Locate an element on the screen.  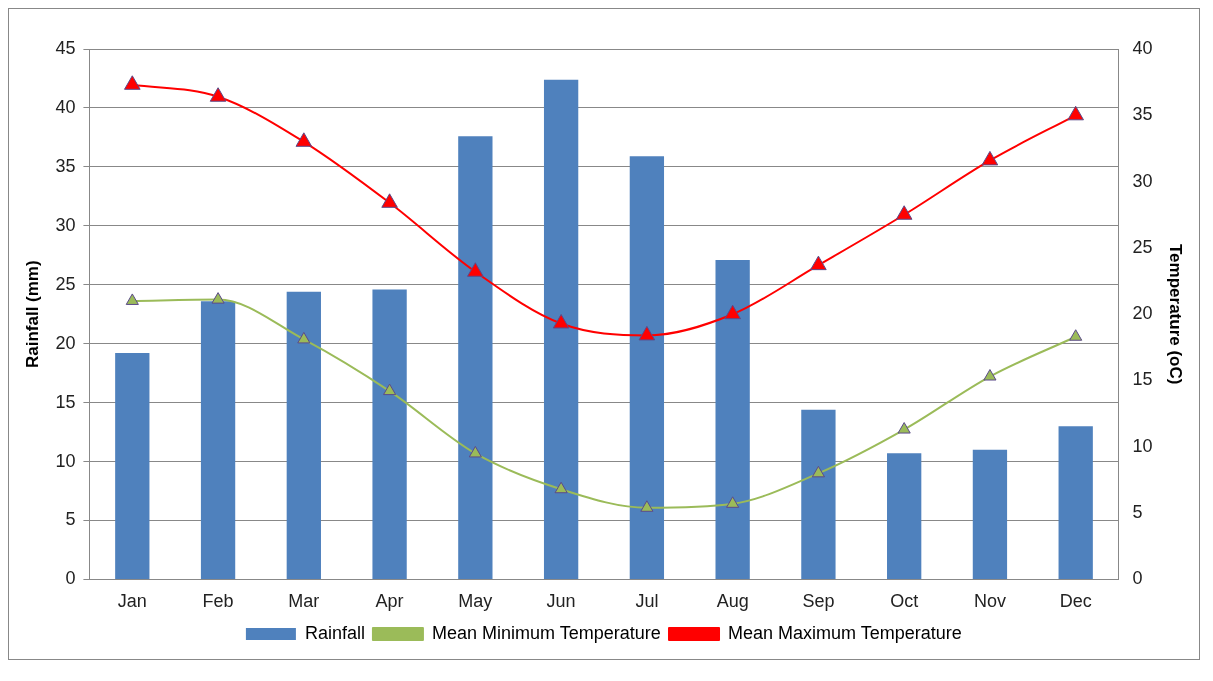
x-tick-label: Oct is located at coordinates (904, 601).